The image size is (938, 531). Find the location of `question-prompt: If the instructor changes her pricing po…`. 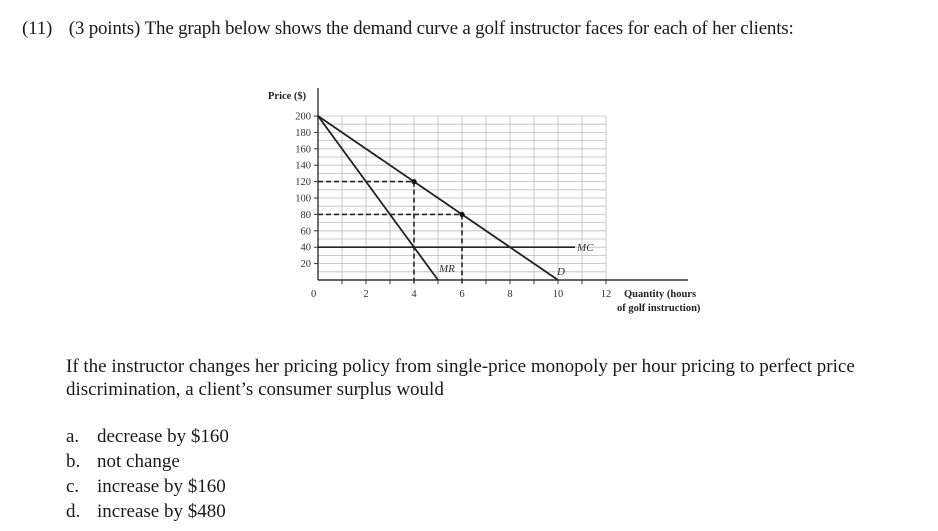

question-prompt: If the instructor changes her pricing po… is located at coordinates (460, 378).